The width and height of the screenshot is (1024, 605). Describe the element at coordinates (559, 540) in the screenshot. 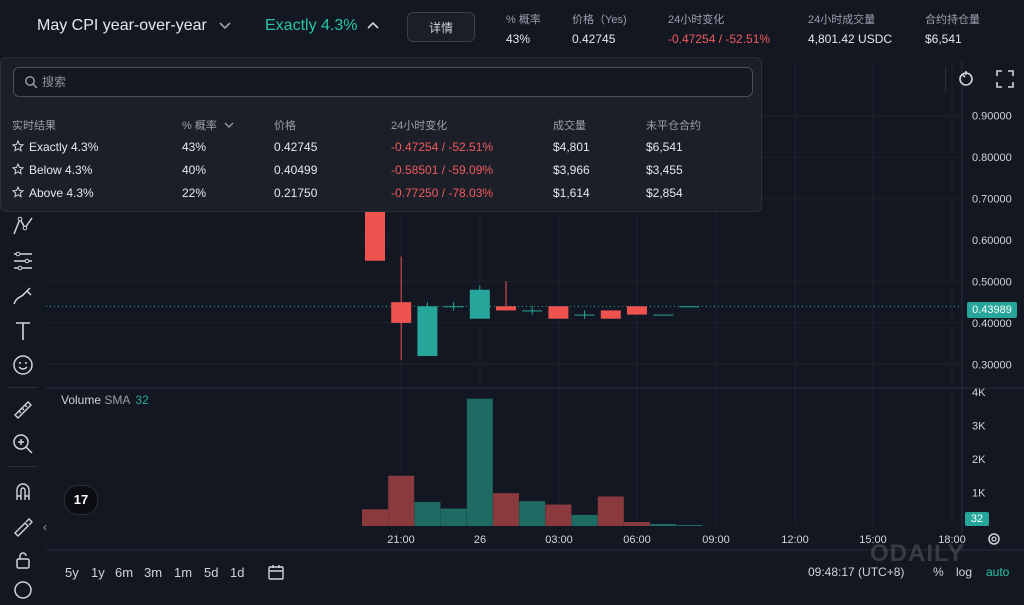

I see `time-axis-label: 03:00` at that location.